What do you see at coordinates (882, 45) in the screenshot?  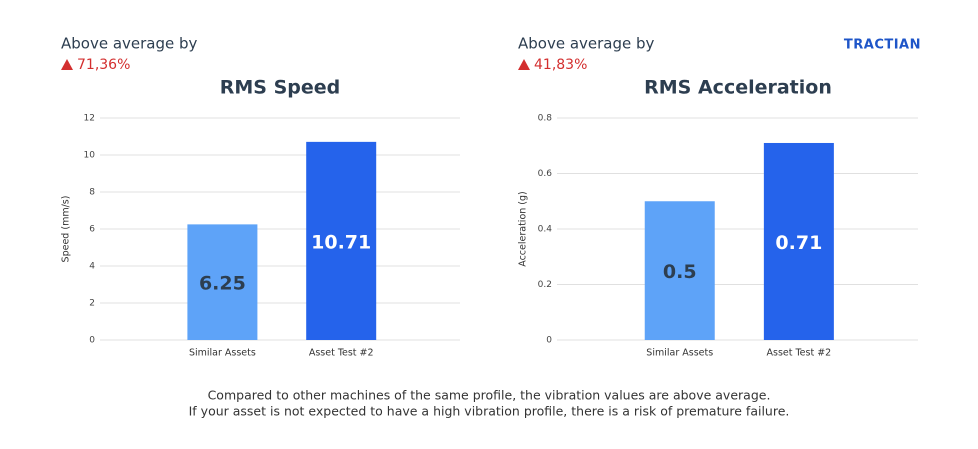 I see `logo: TRACTIAN` at bounding box center [882, 45].